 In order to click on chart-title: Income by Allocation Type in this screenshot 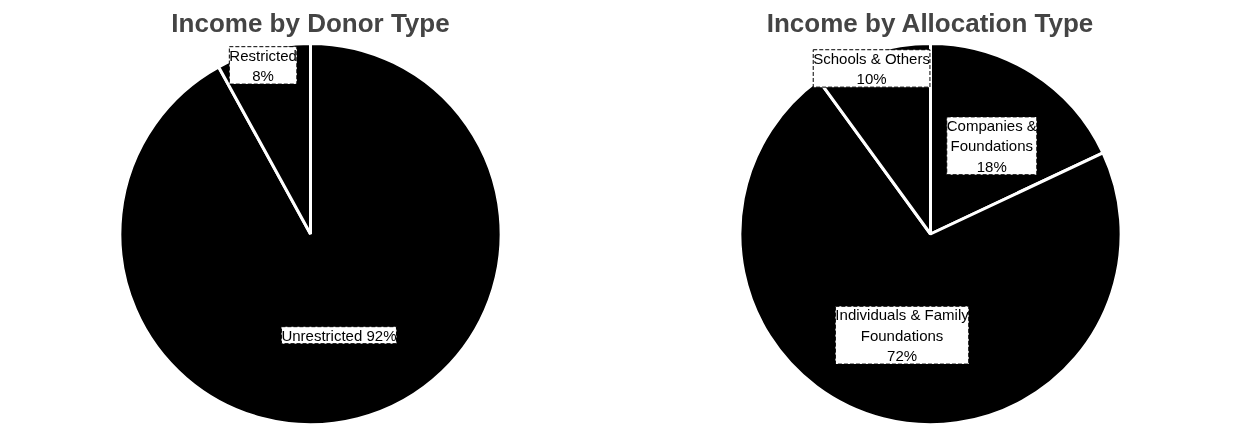, I will do `click(930, 22)`.